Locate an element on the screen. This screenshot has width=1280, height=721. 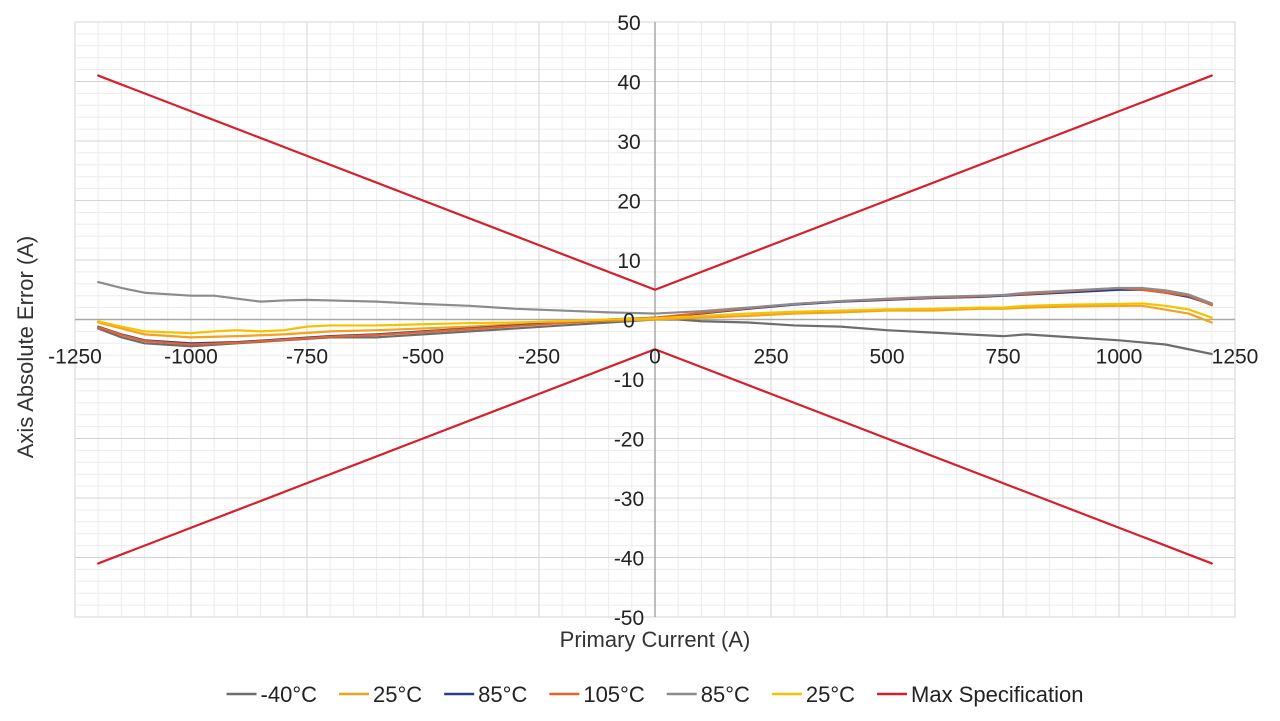
x-tick-label: 1000 is located at coordinates (1119, 357).